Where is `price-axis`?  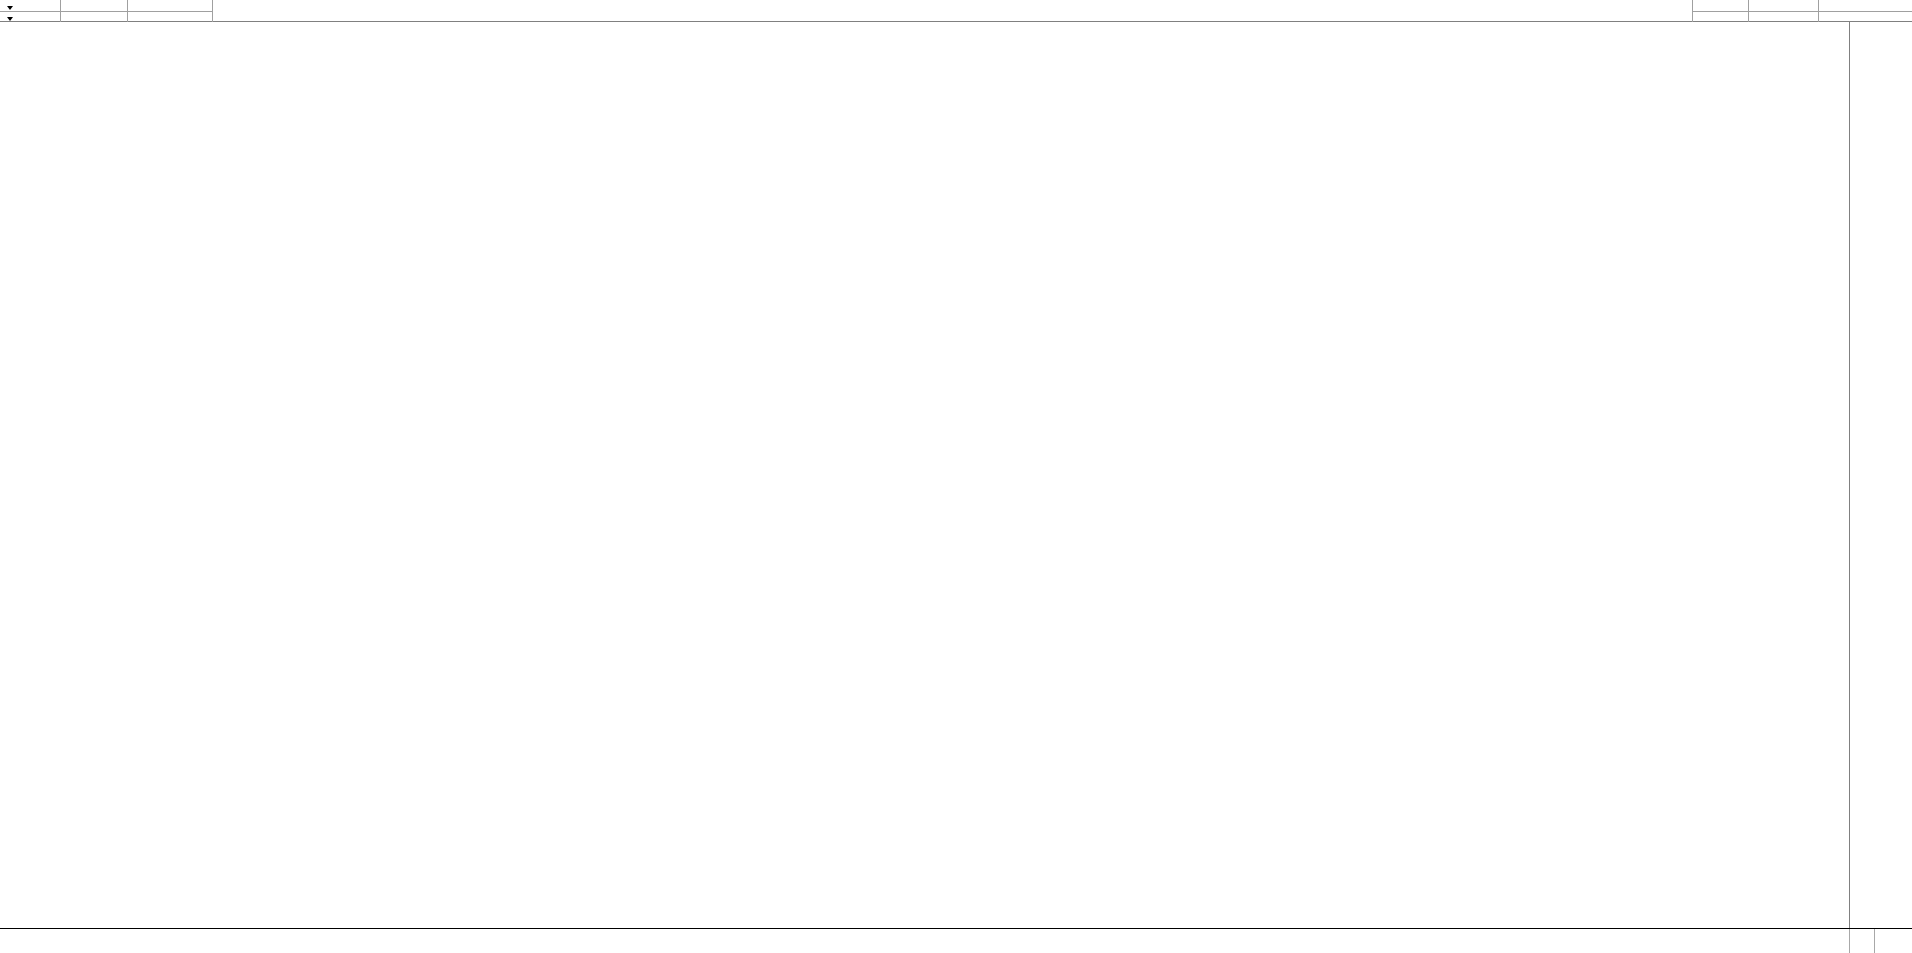 price-axis is located at coordinates (1880, 475).